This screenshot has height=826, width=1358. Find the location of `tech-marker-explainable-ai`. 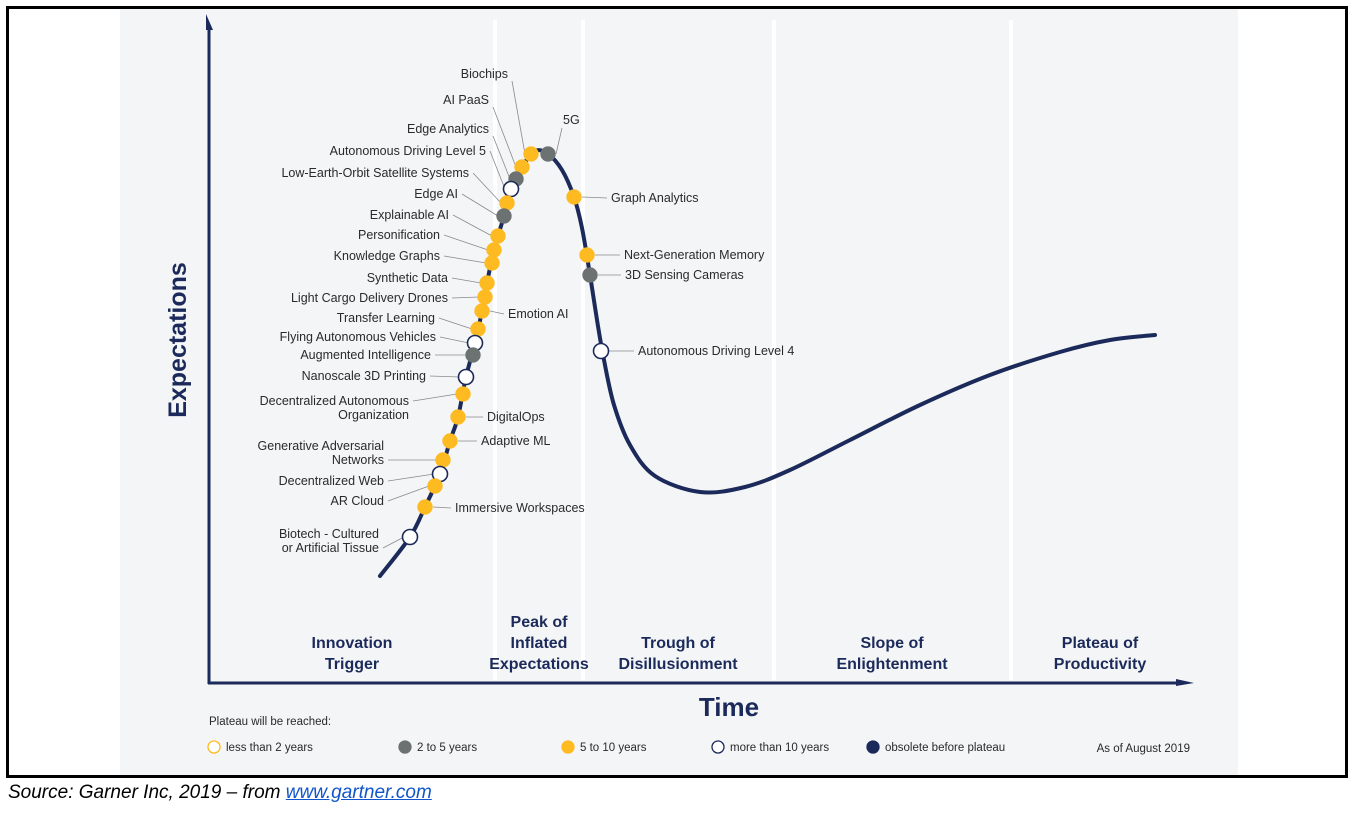

tech-marker-explainable-ai is located at coordinates (498, 236).